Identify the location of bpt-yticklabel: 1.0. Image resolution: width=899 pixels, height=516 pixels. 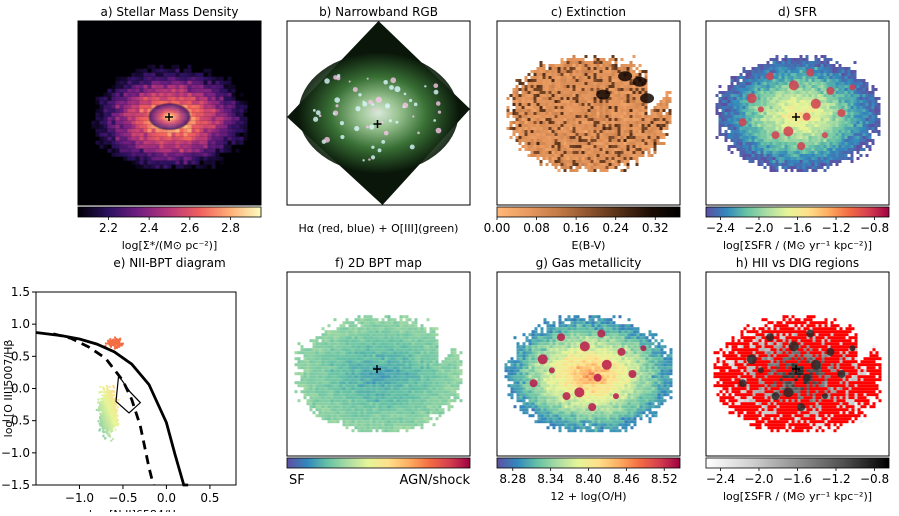
(20, 324).